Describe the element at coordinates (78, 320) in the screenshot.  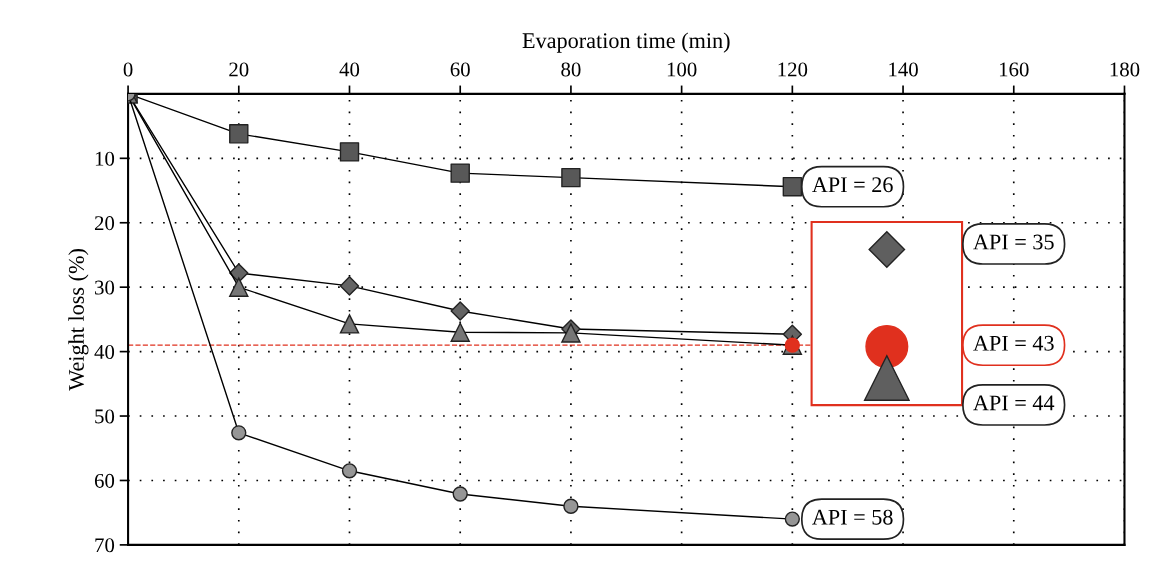
I see `y-axis-title: Weight loss (%)` at that location.